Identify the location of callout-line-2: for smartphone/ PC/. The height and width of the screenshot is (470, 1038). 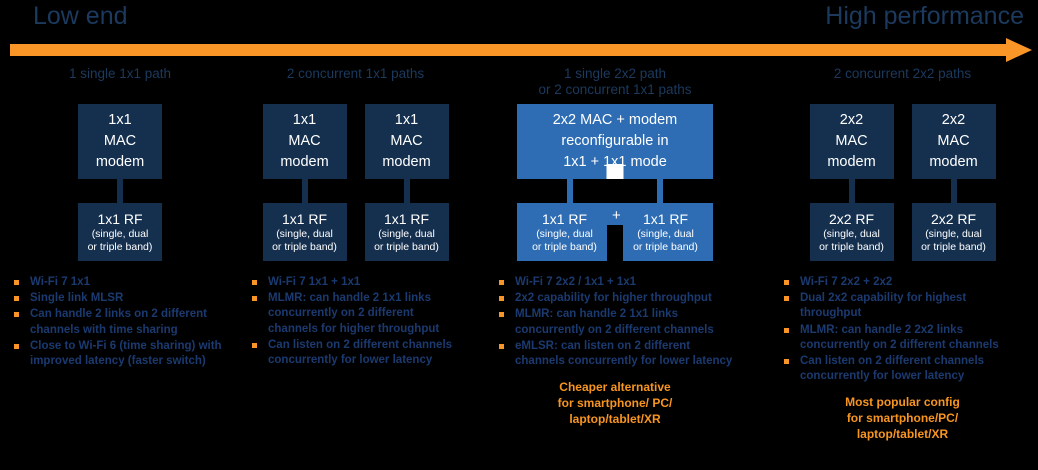
(615, 403).